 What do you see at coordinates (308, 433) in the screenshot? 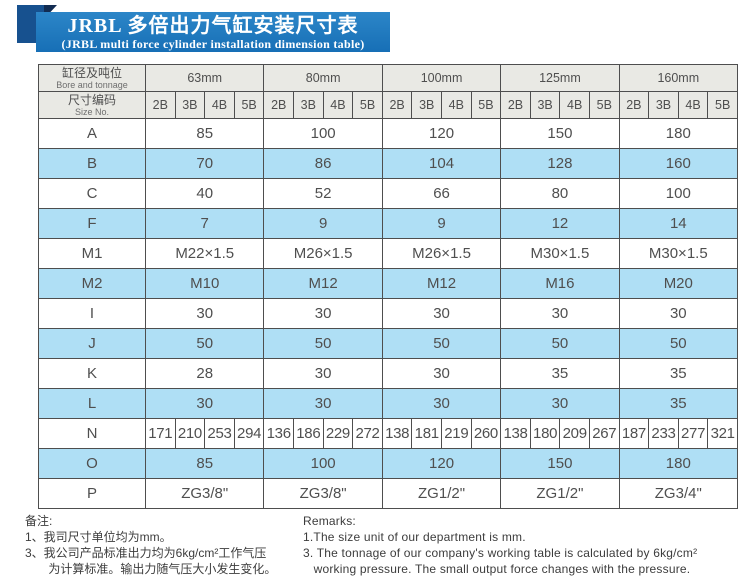
I see `value-cell: 186` at bounding box center [308, 433].